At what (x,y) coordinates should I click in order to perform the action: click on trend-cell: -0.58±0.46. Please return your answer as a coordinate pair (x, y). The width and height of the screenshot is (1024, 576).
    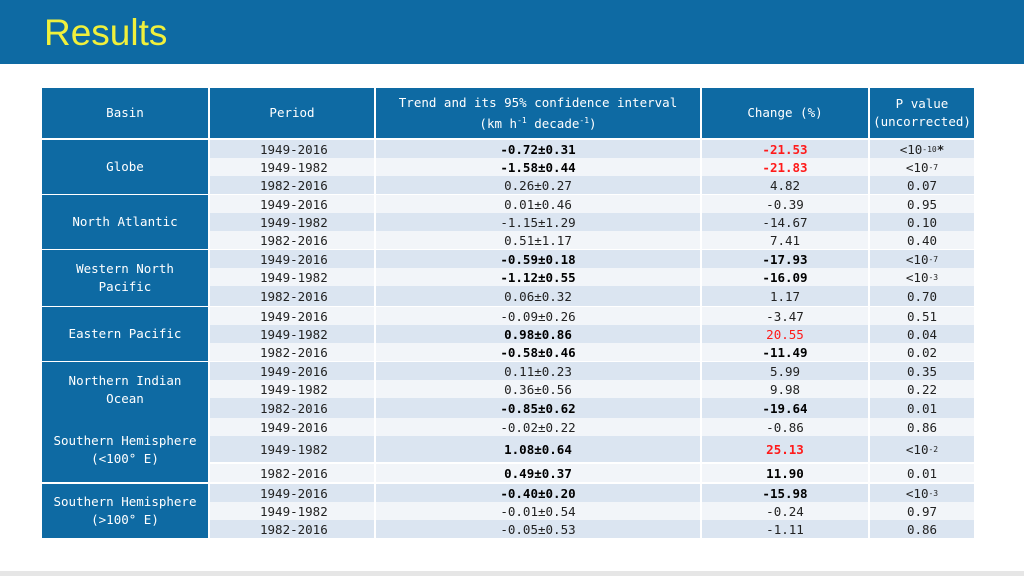
    Looking at the image, I should click on (538, 352).